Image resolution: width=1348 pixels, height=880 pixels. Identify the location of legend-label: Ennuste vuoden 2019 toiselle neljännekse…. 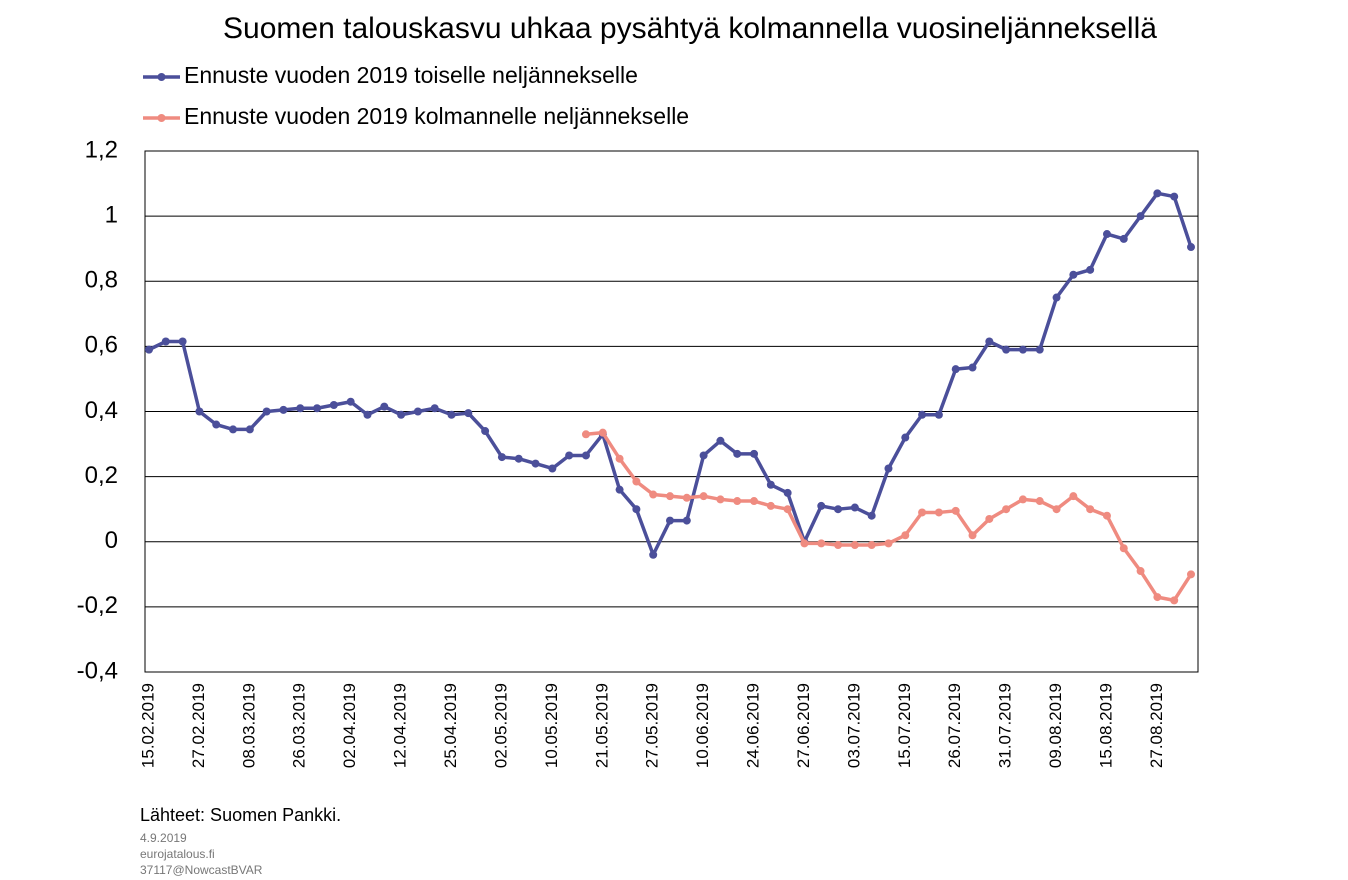
(411, 75).